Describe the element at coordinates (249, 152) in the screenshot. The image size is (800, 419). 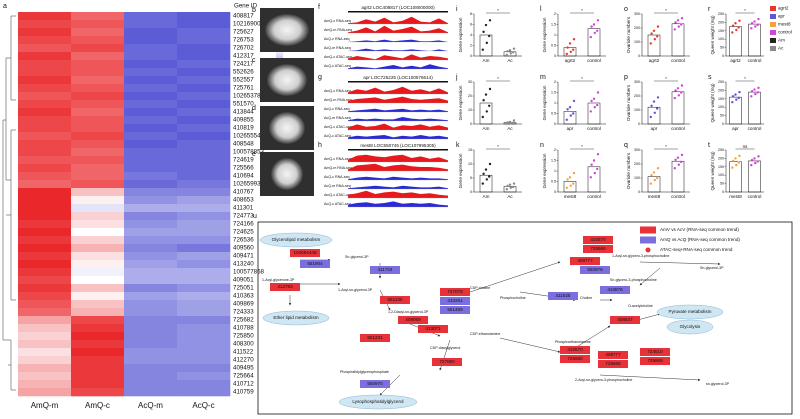
I see `gene-id: 100578853` at that location.